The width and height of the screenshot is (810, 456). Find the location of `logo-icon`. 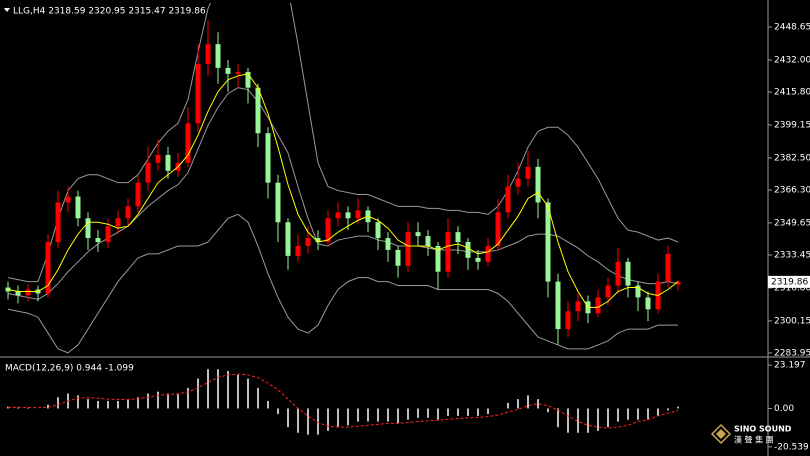

logo-icon is located at coordinates (721, 434).